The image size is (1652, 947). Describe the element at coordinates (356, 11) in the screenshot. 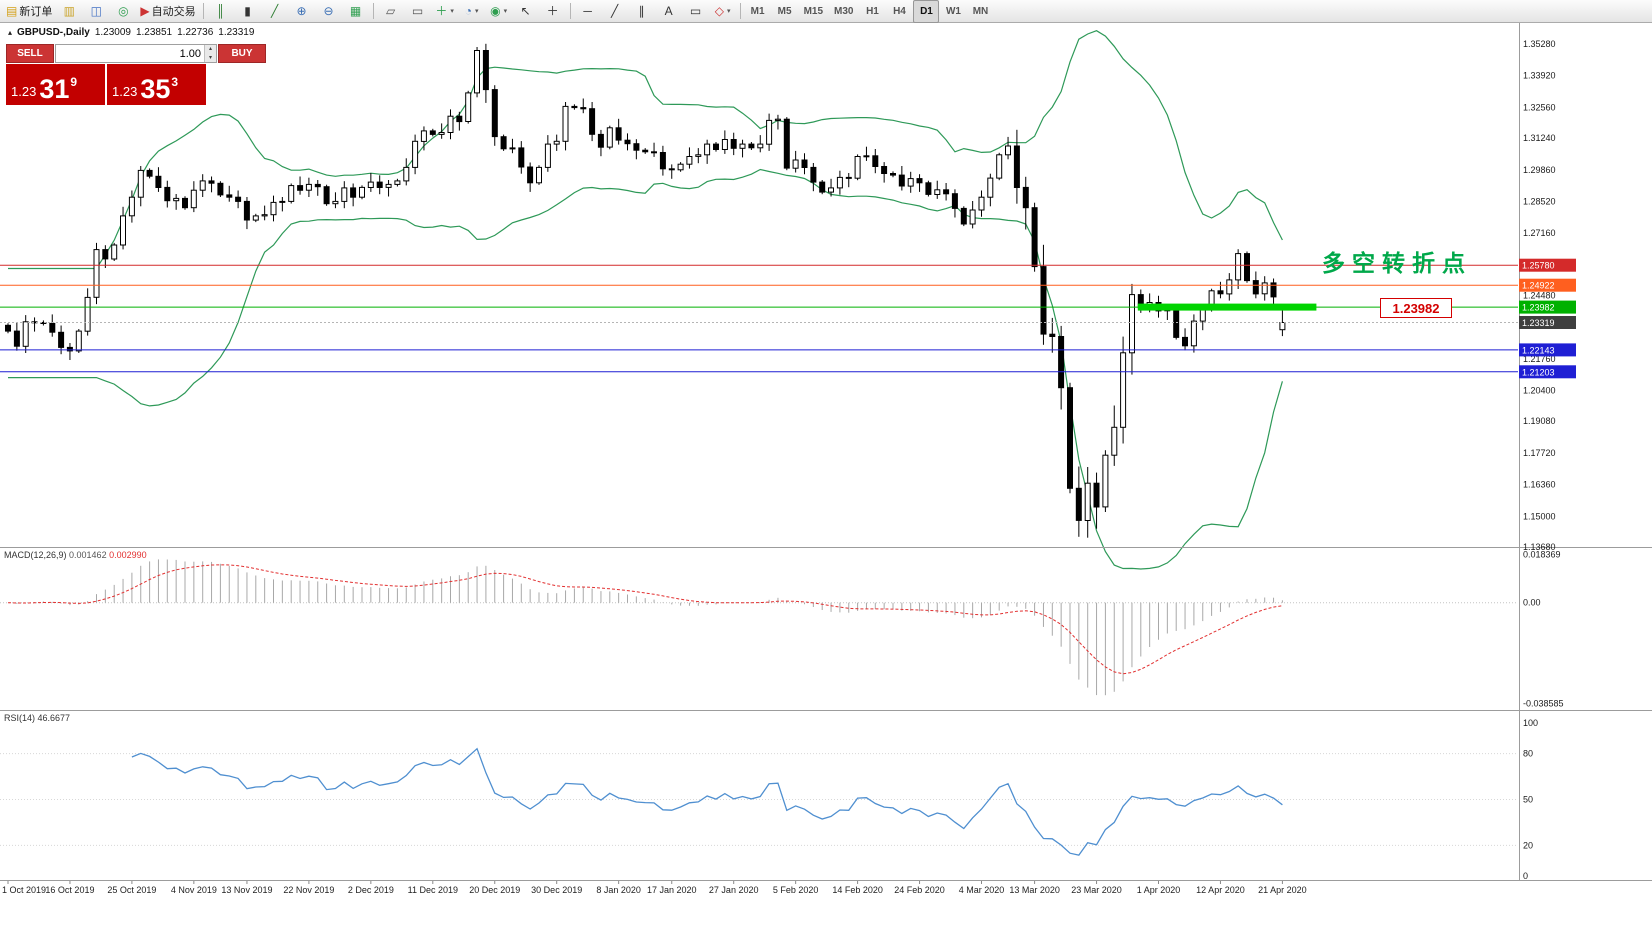

I see `tile-windows-button: ▦` at that location.